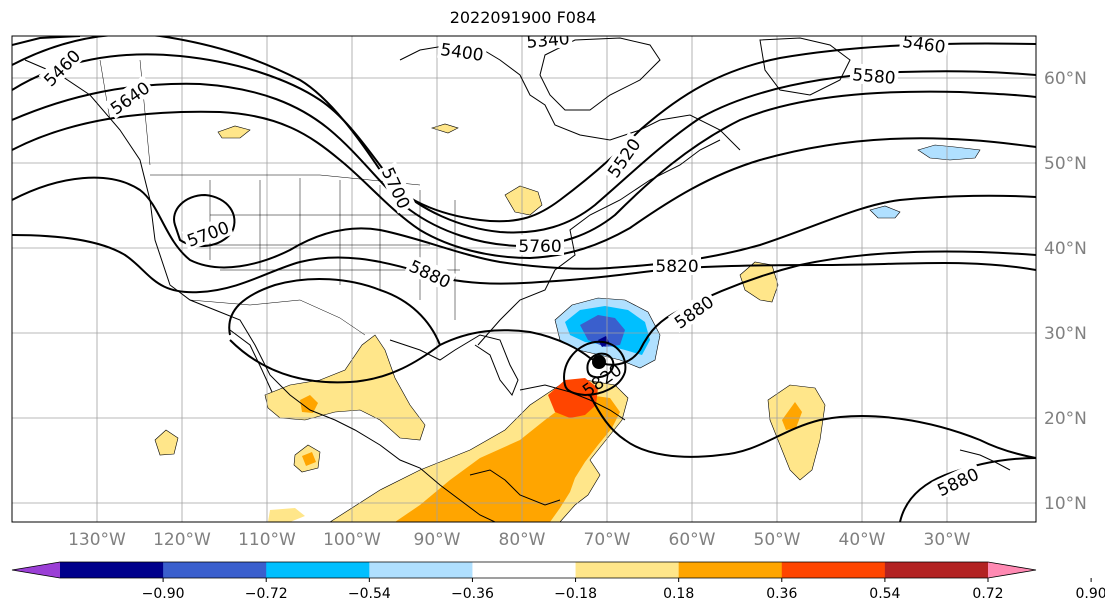  Describe the element at coordinates (781, 594) in the screenshot. I see `colorbar-tick-label: 0.36` at that location.